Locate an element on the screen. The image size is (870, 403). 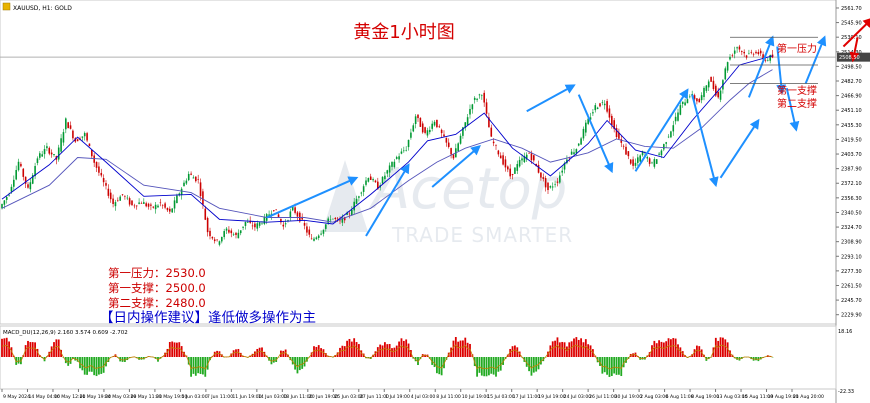
time-tick-label: 18 Jun 11:00 is located at coordinates (297, 397).